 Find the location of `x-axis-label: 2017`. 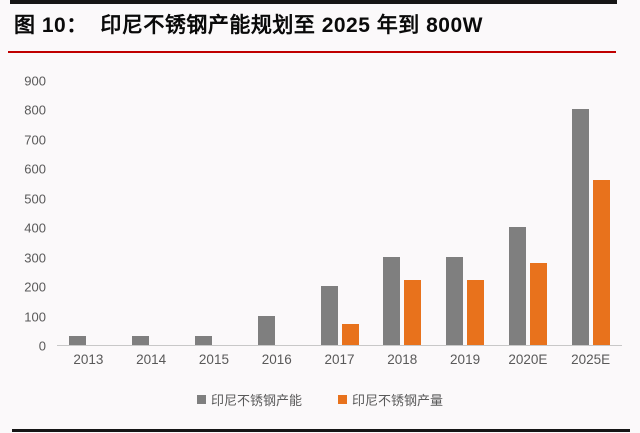

x-axis-label: 2017 is located at coordinates (339, 359).